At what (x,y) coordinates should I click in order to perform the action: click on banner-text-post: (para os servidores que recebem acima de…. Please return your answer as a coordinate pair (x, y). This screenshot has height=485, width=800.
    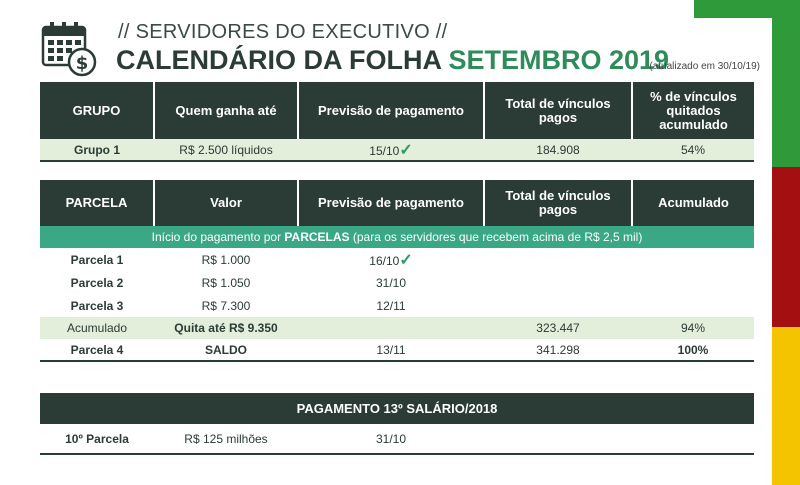
    Looking at the image, I should click on (496, 237).